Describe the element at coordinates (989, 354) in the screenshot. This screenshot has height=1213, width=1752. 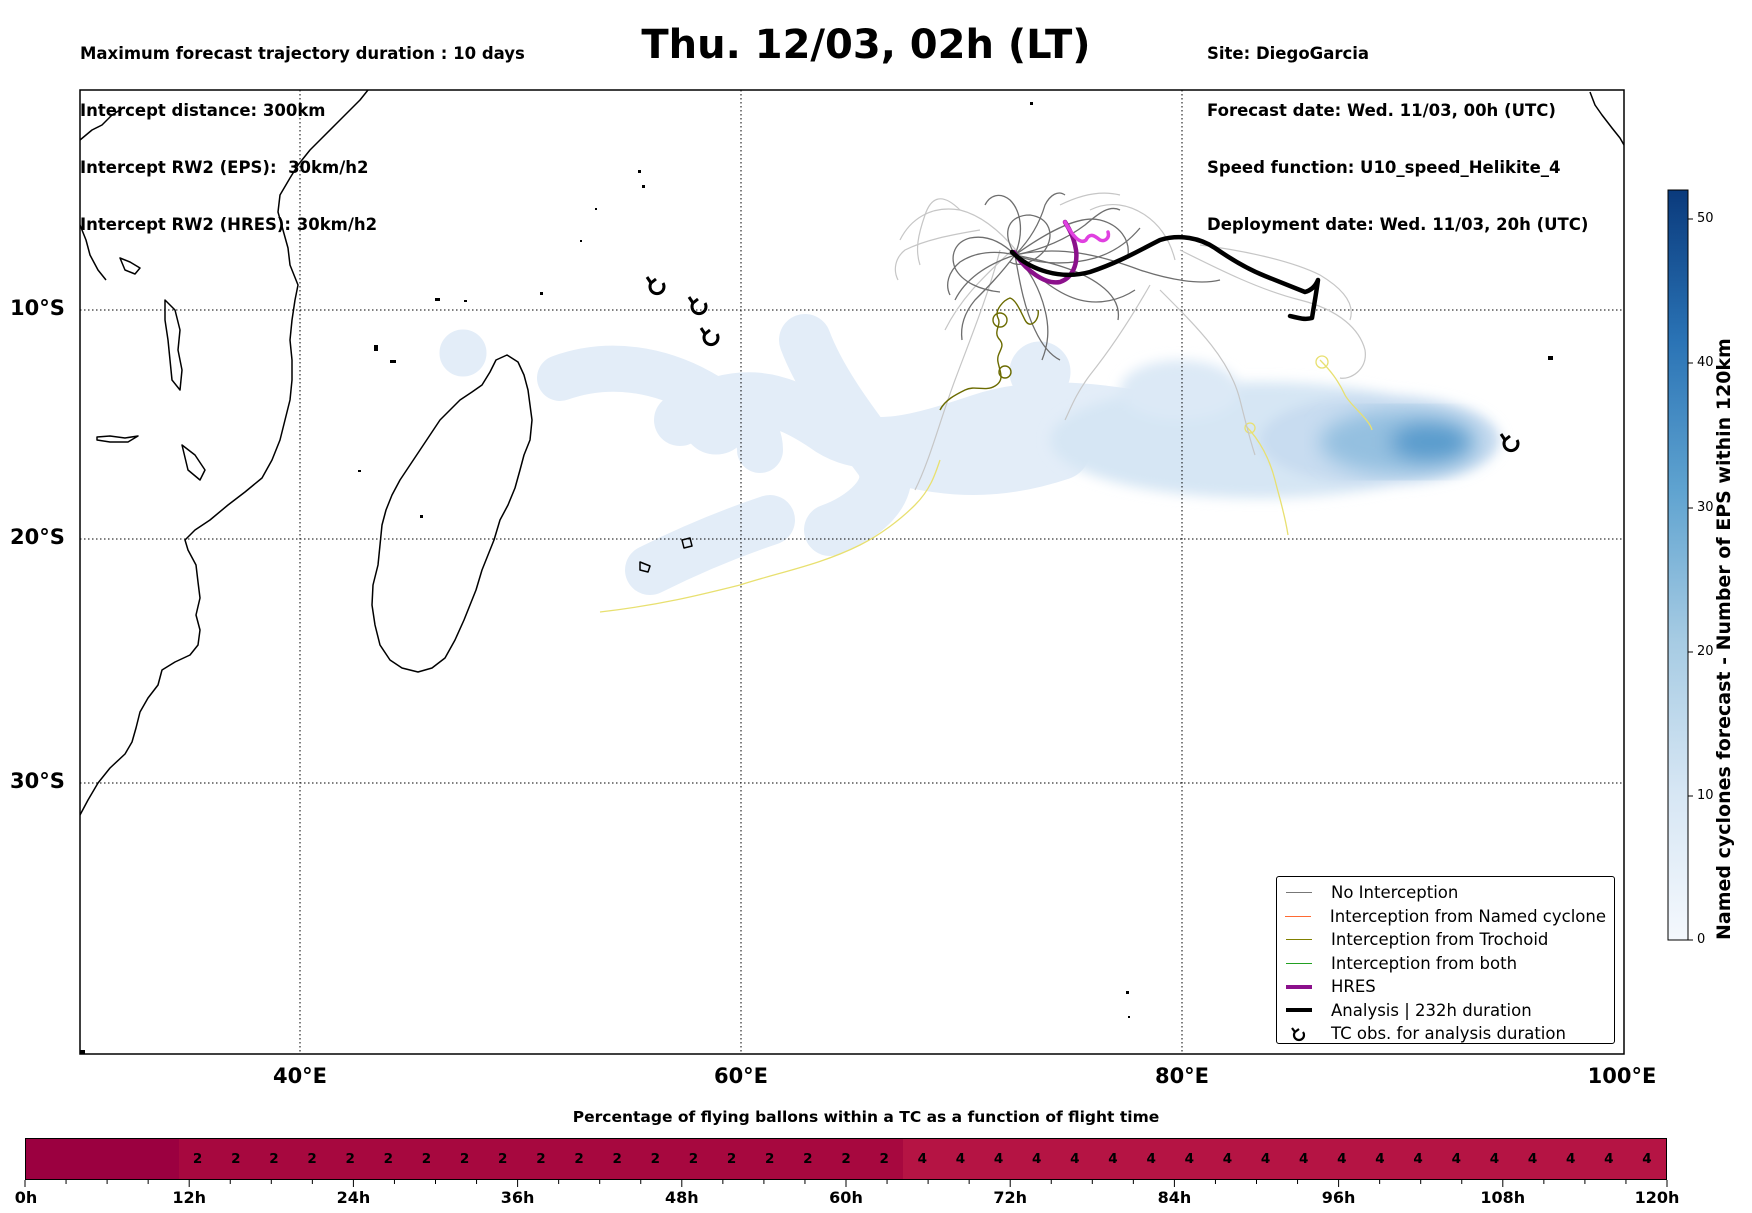
I see `trochoid-track` at that location.